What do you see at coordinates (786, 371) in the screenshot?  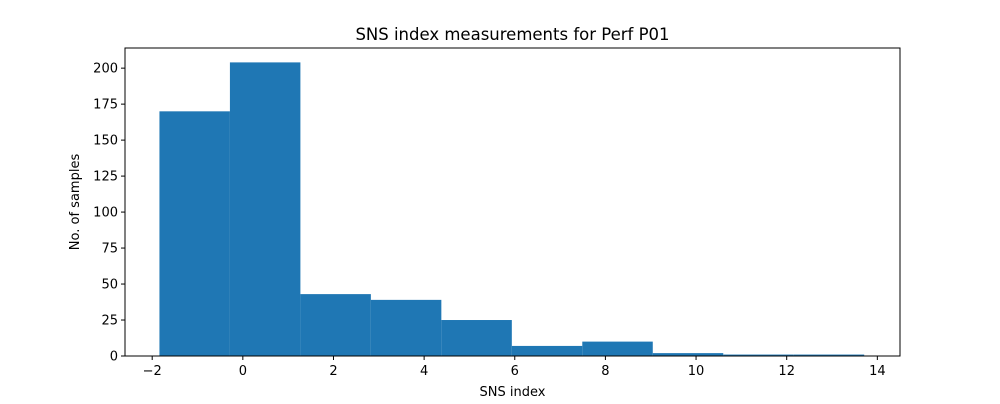 I see `x-tick-label: 12` at bounding box center [786, 371].